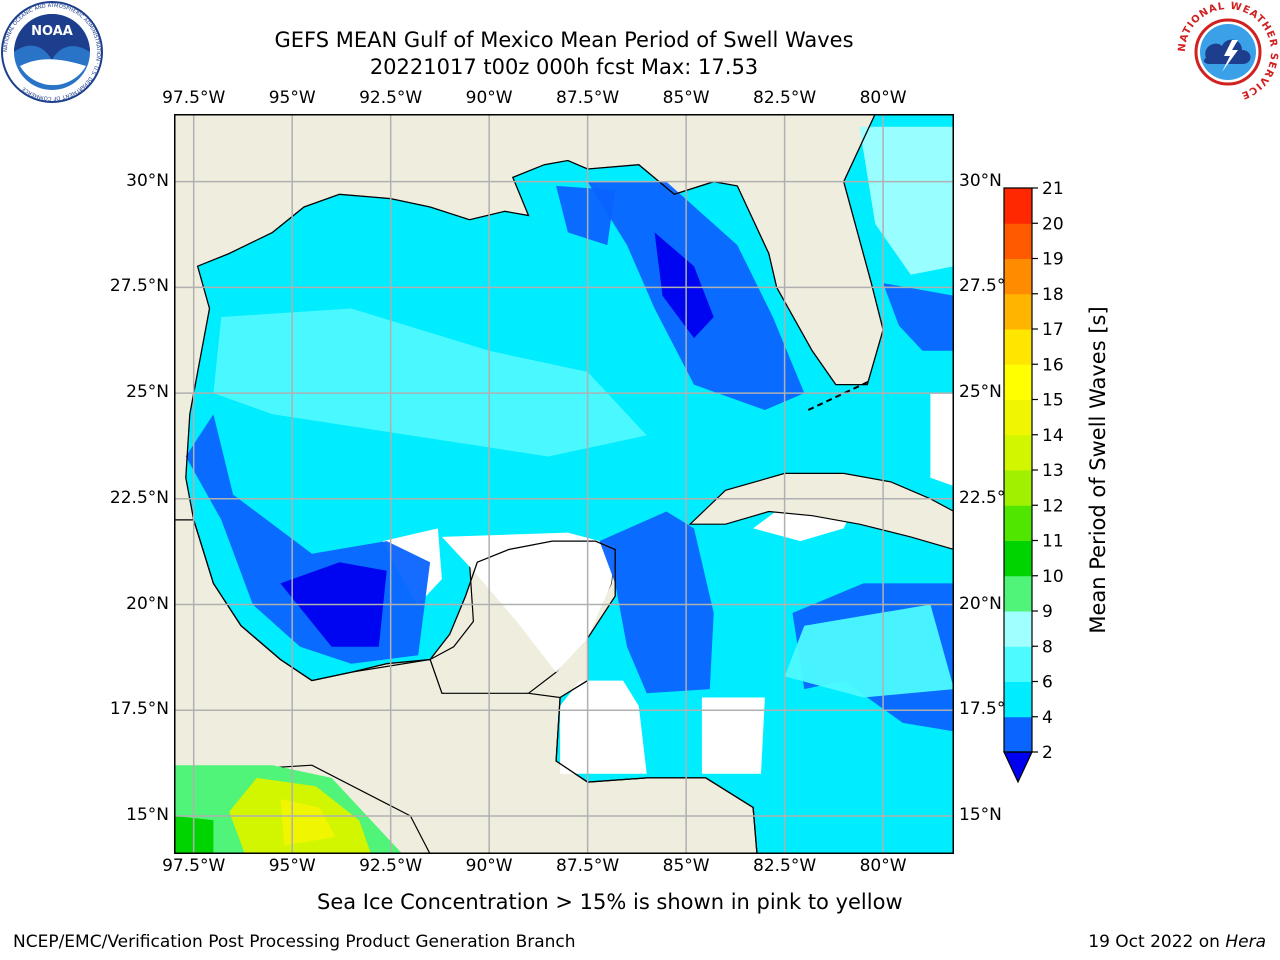 The width and height of the screenshot is (1280, 960). What do you see at coordinates (1033, 482) in the screenshot?
I see `colorbar: 2 4 6 8 9 10 11 12 13 14 15 16 17 18 19 20 21` at bounding box center [1033, 482].